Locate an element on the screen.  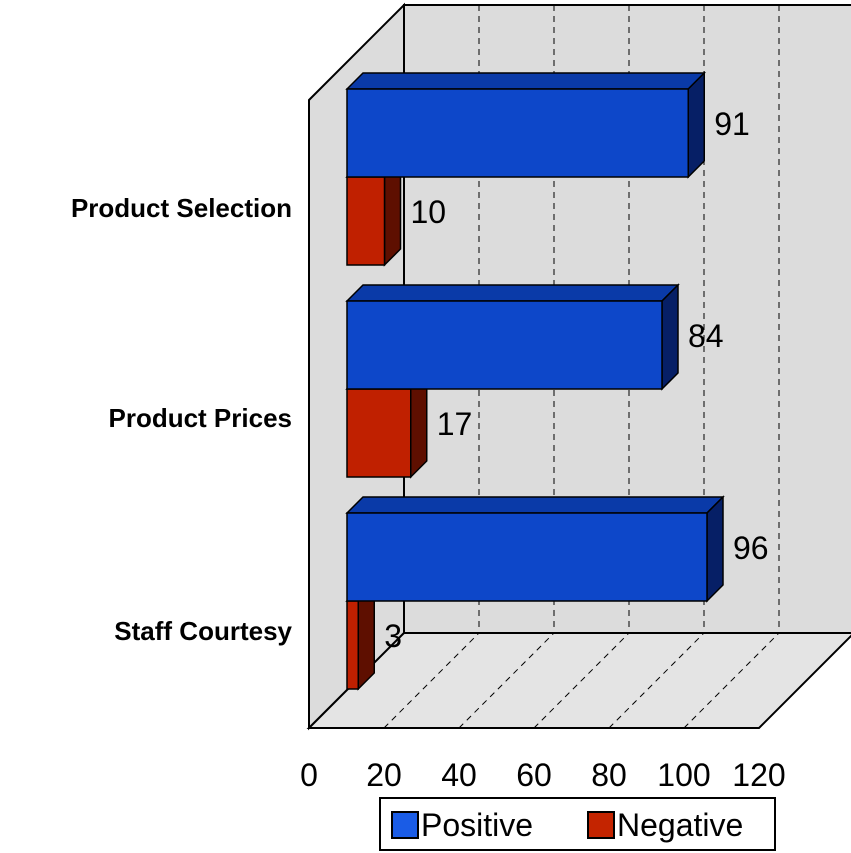
data-label-negative-staff-courtesy: 3 is located at coordinates (393, 636).